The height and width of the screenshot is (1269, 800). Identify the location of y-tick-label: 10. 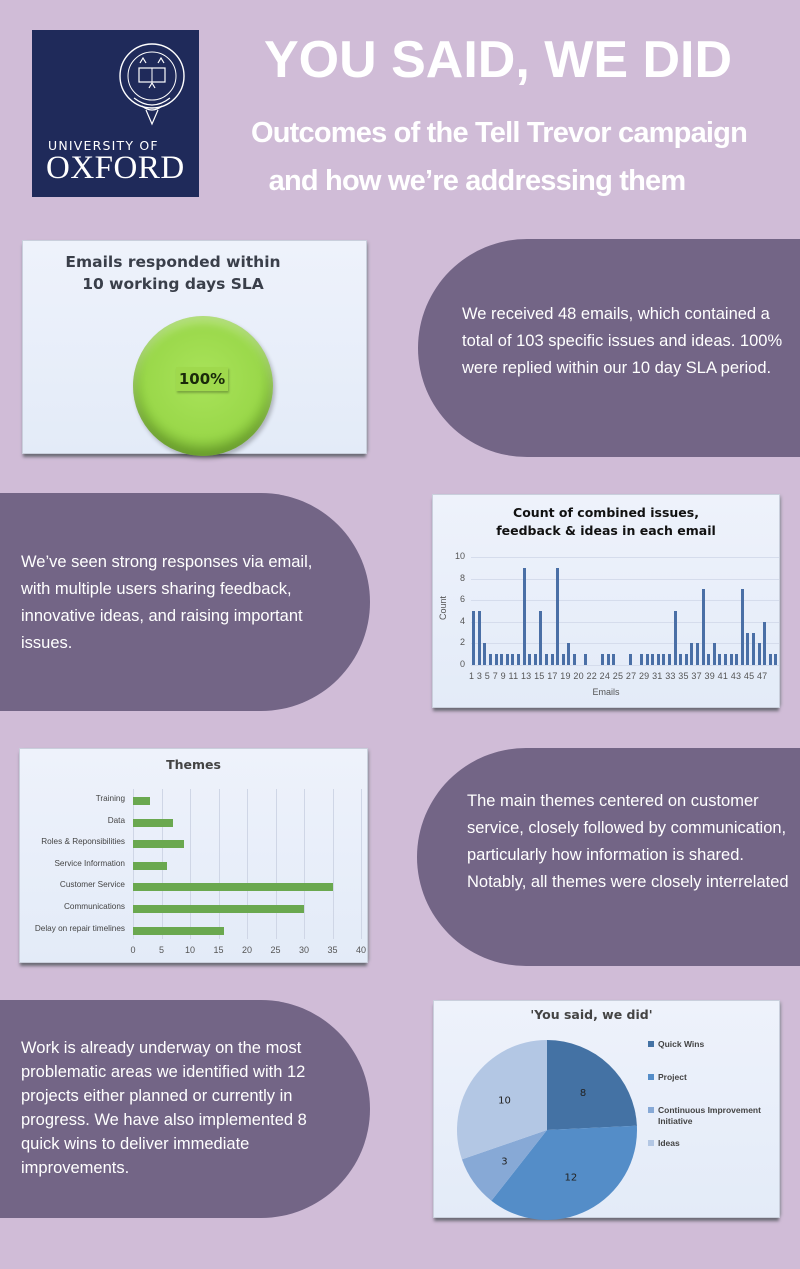
(459, 556).